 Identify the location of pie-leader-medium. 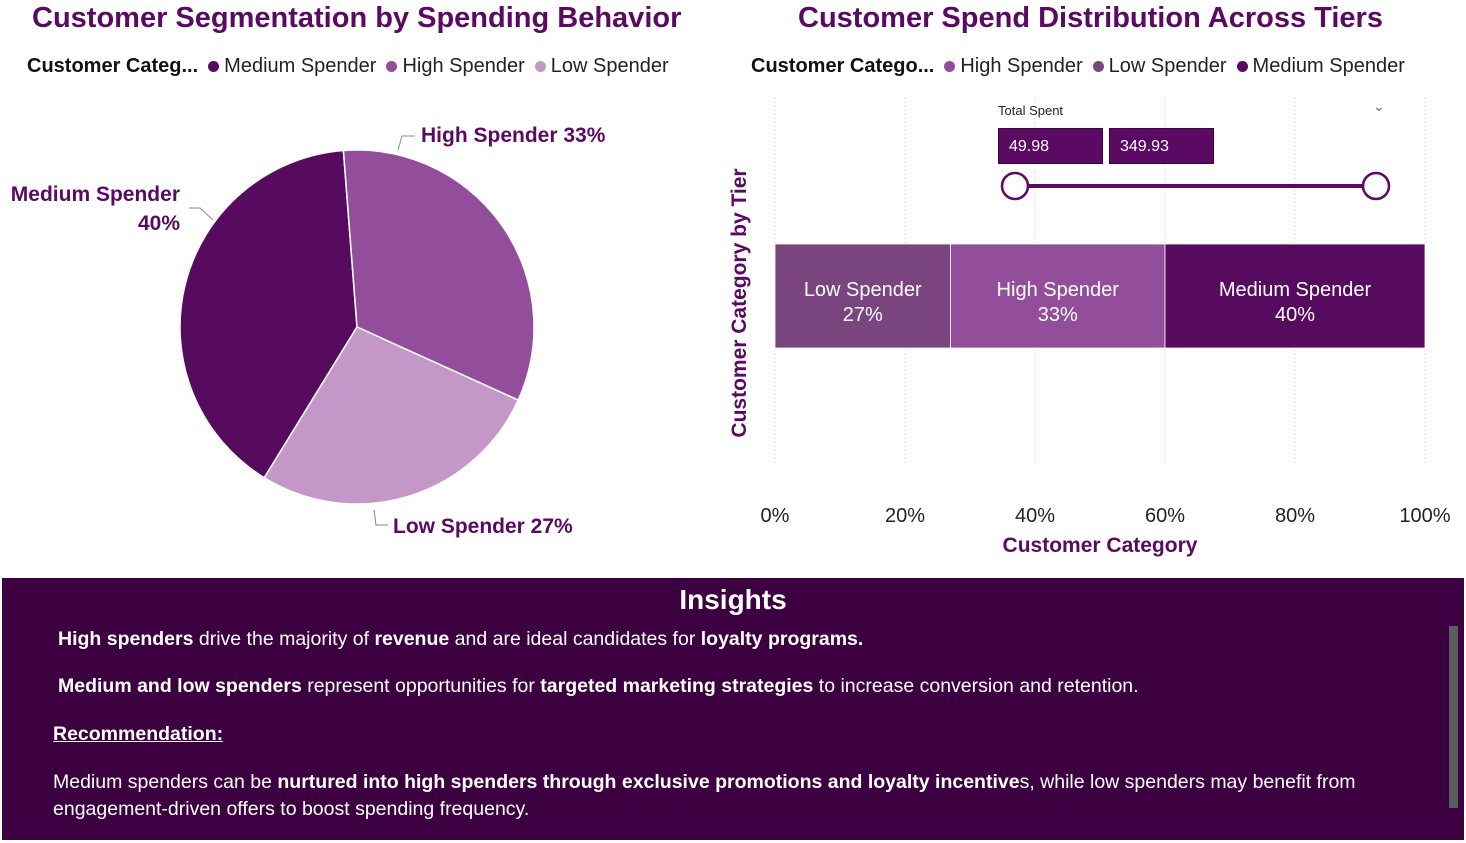
(201, 214).